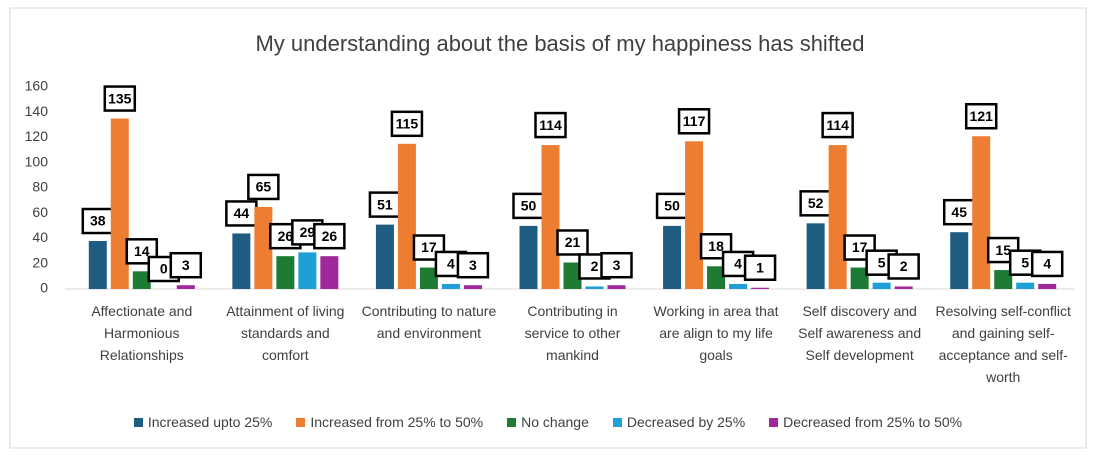  I want to click on legend-label: Increased upto 25%, so click(210, 422).